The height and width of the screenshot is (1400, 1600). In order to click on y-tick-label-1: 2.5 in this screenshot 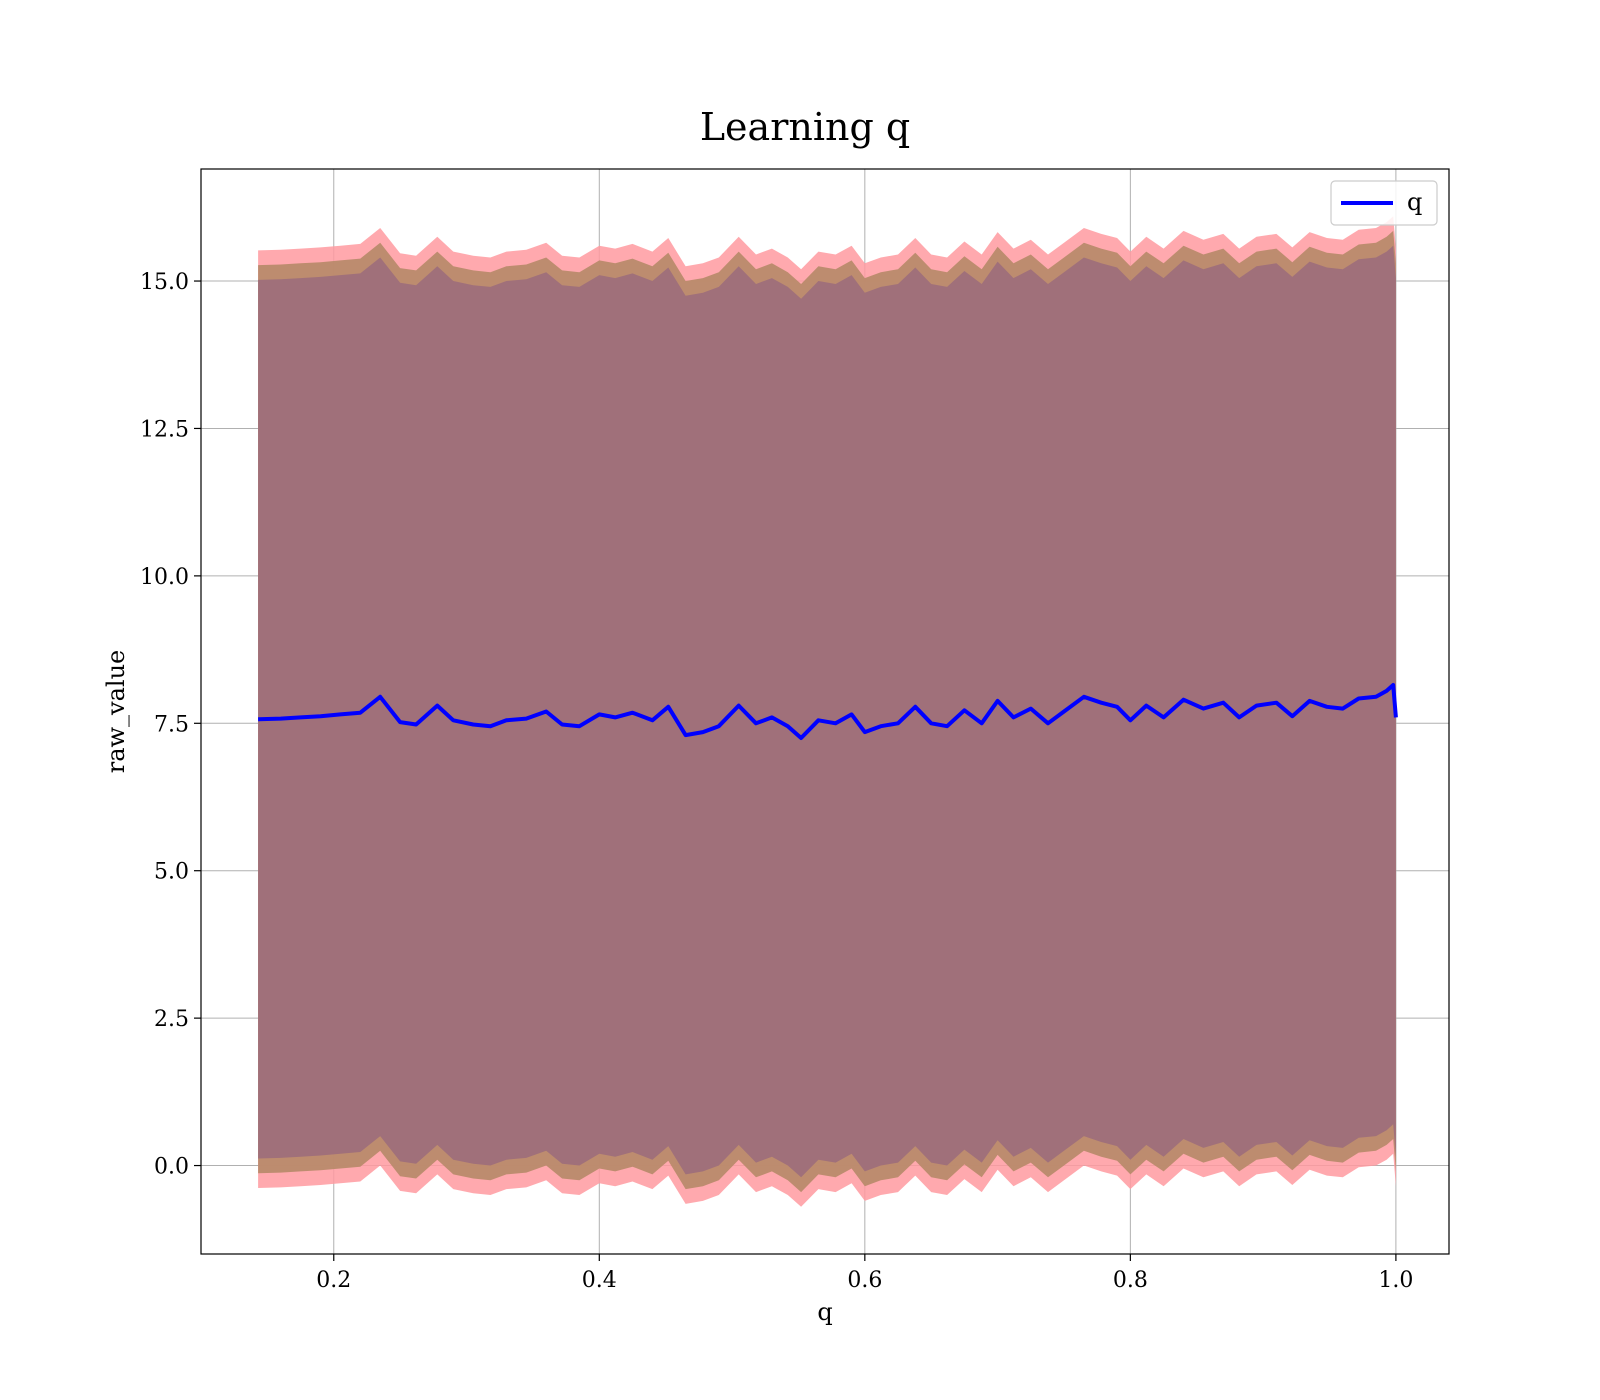, I will do `click(171, 1019)`.